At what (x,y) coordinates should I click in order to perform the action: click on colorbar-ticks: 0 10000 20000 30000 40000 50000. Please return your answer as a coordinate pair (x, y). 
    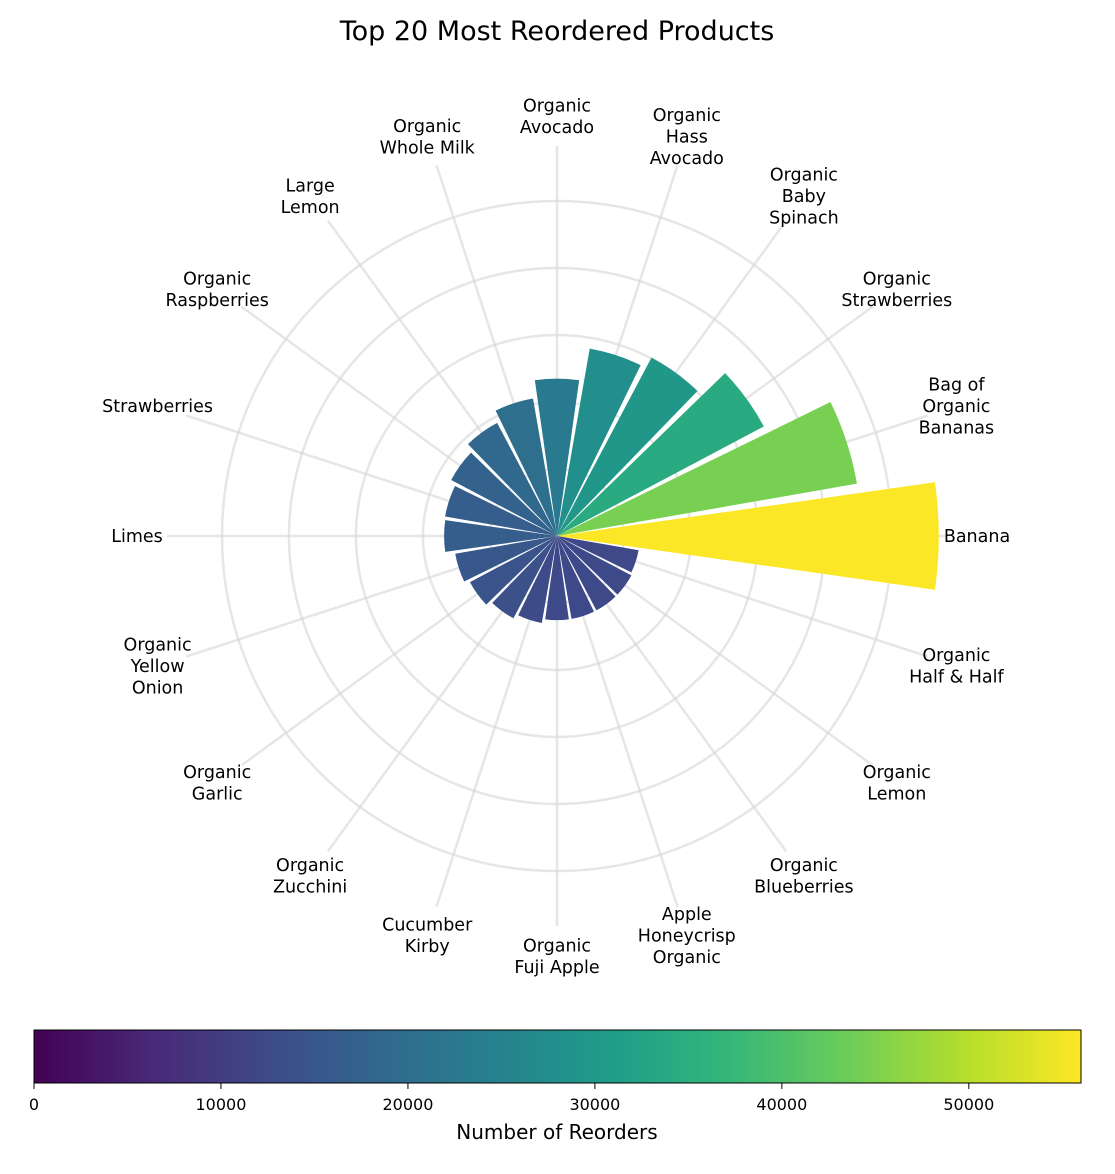
    Looking at the image, I should click on (511, 1098).